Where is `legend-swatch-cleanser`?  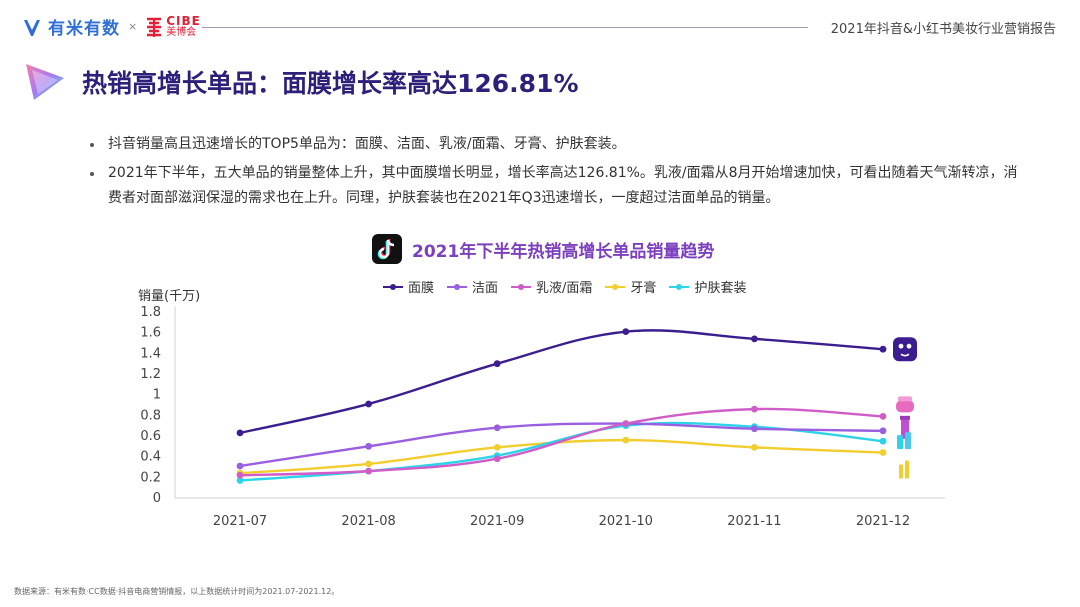 legend-swatch-cleanser is located at coordinates (457, 286).